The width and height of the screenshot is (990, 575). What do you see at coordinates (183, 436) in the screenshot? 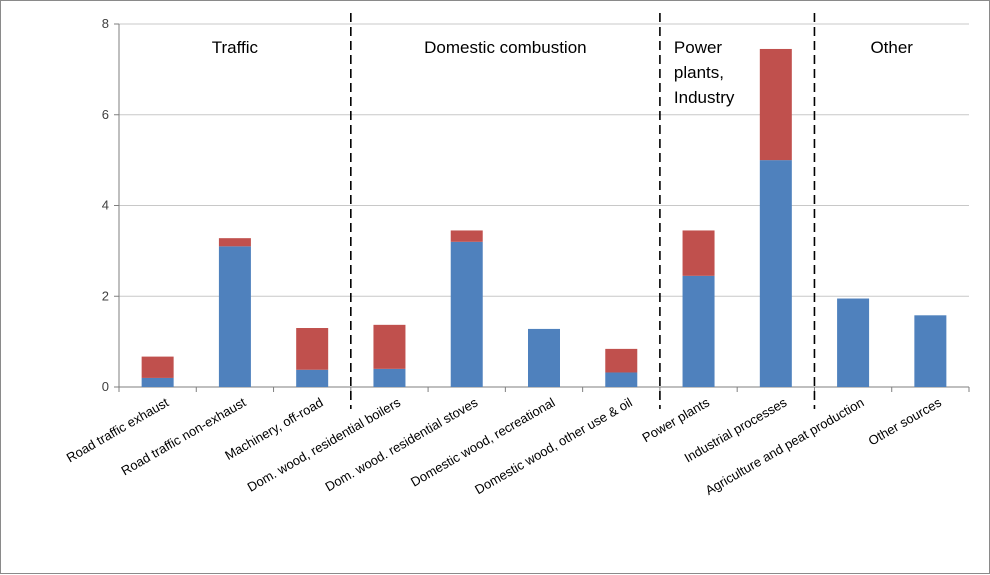
I see `category-label: Road traffic non-exhaust` at bounding box center [183, 436].